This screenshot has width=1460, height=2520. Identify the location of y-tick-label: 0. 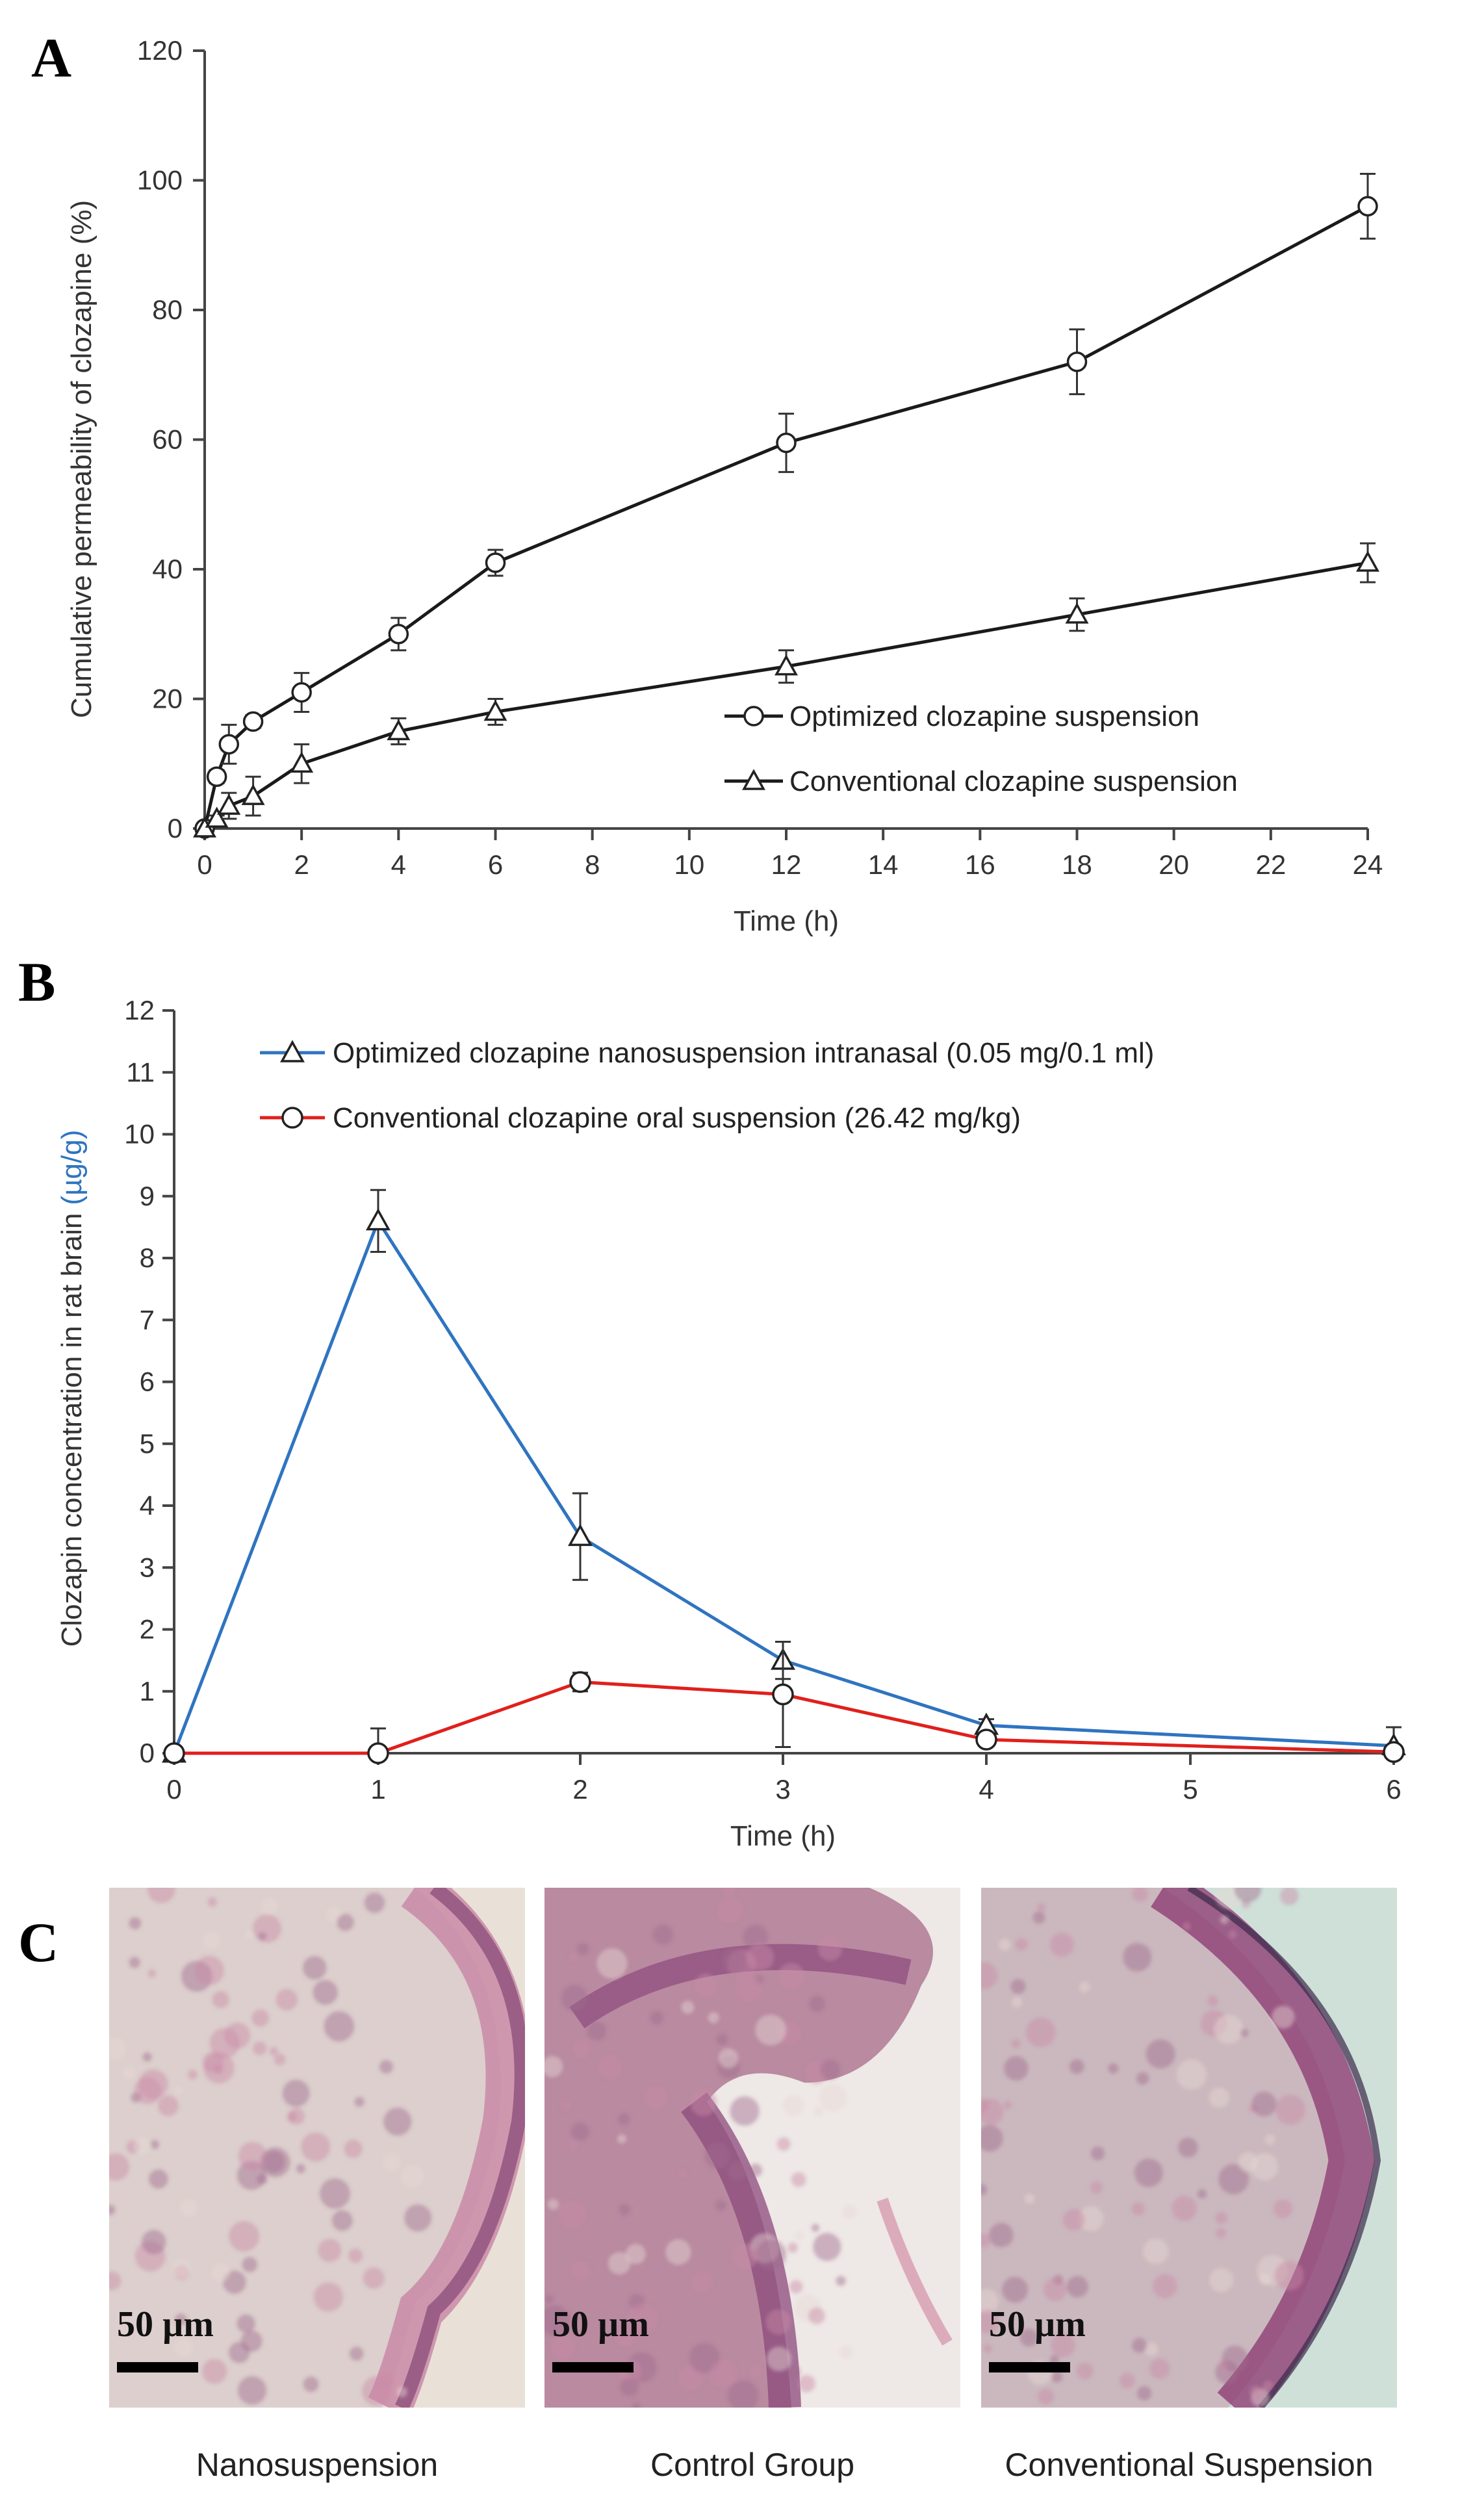
(175, 828).